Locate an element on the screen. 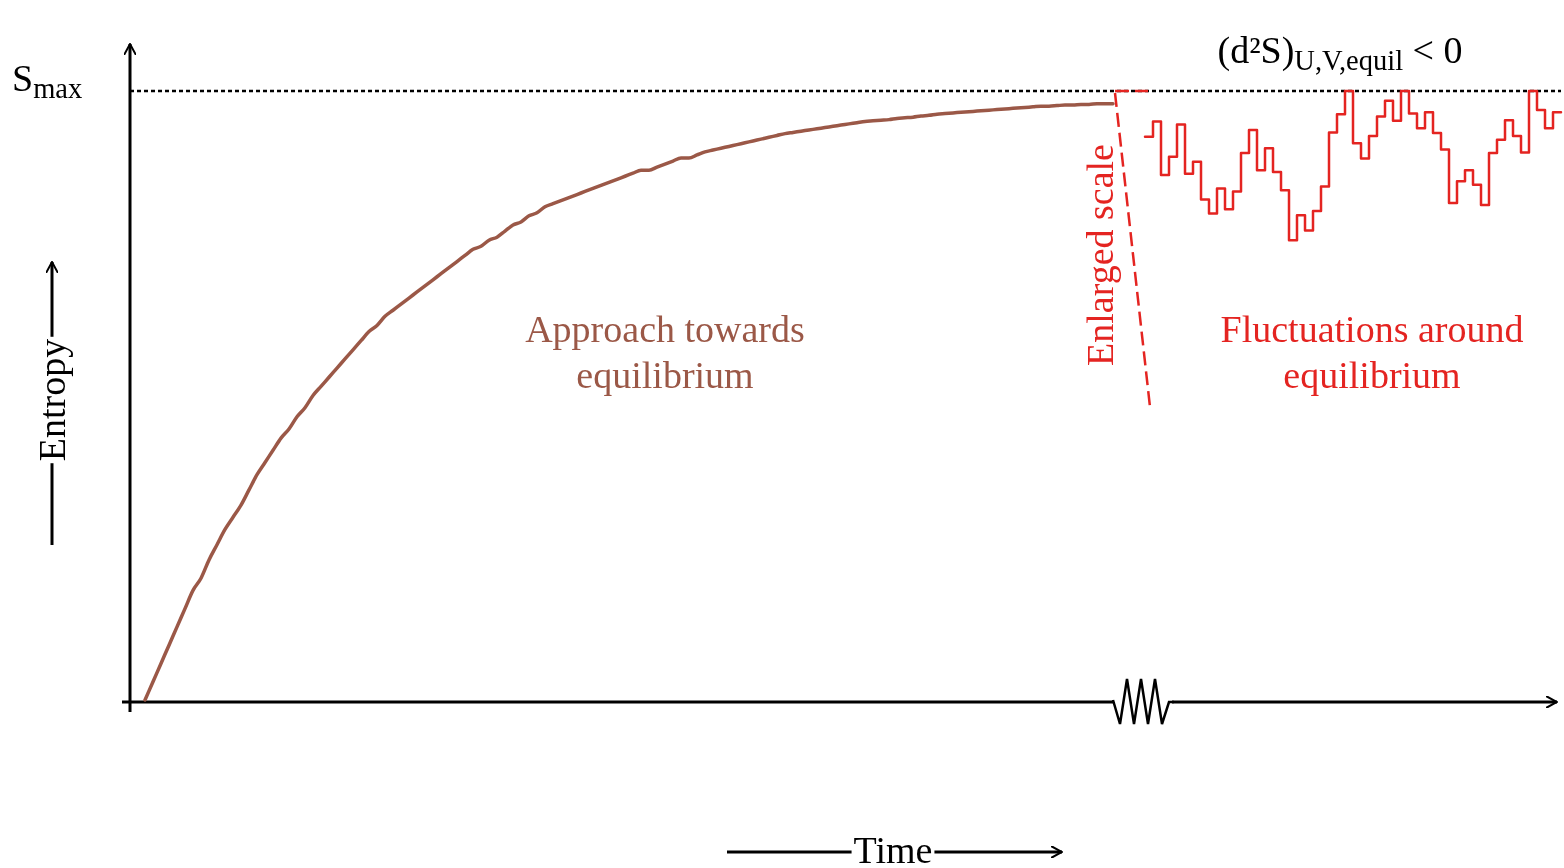  x-axis-title: Time is located at coordinates (893, 848).